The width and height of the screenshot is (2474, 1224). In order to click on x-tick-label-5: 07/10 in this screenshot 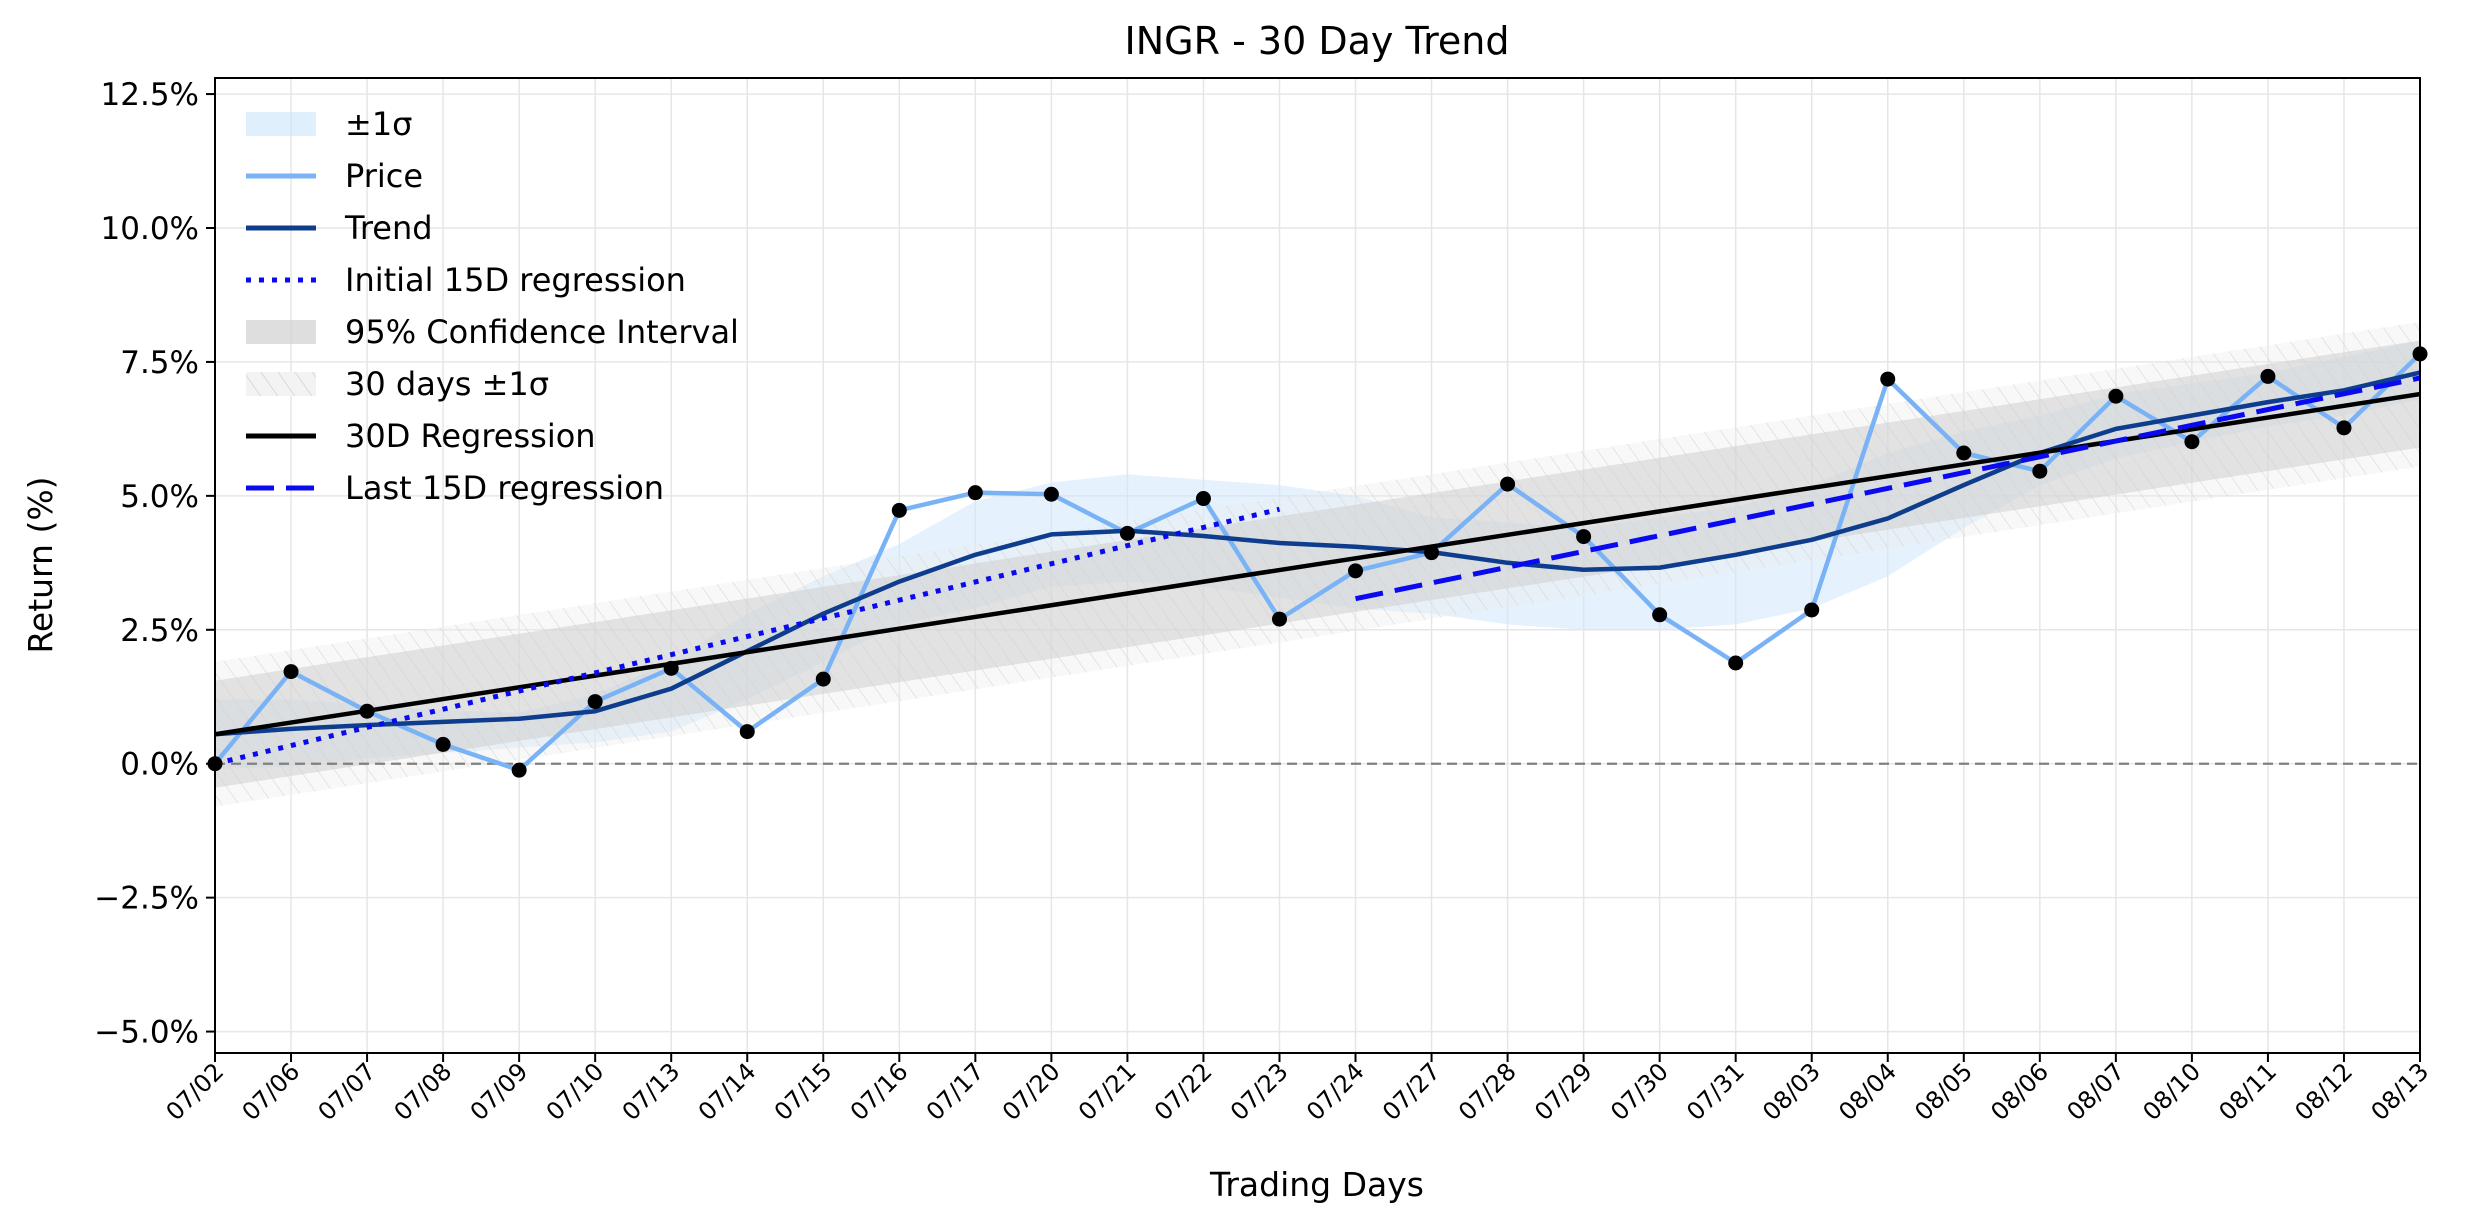, I will do `click(575, 1091)`.